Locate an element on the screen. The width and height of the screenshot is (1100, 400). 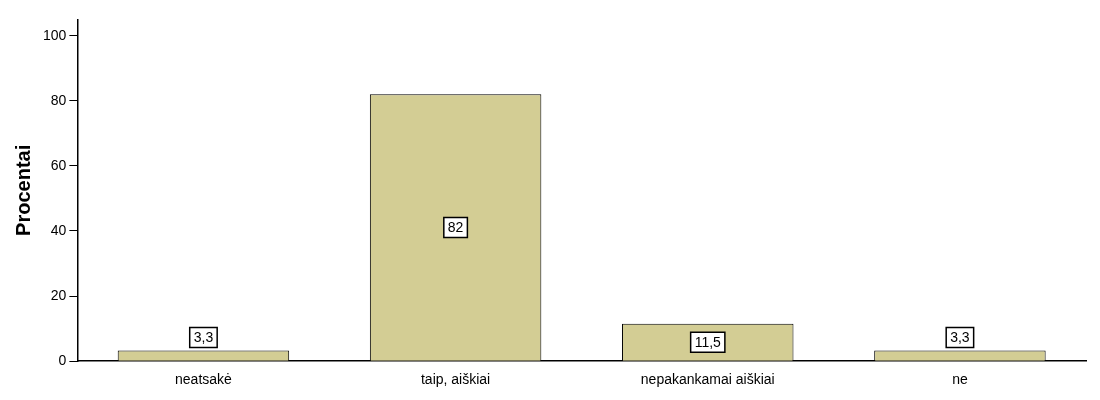
y-axis-title: Procentai is located at coordinates (22, 190).